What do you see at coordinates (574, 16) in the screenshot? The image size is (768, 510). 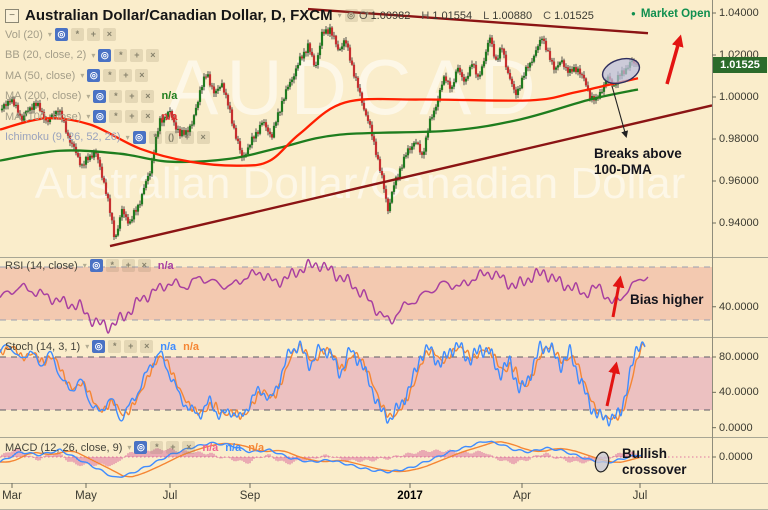 I see `close-value: 1.01525` at bounding box center [574, 16].